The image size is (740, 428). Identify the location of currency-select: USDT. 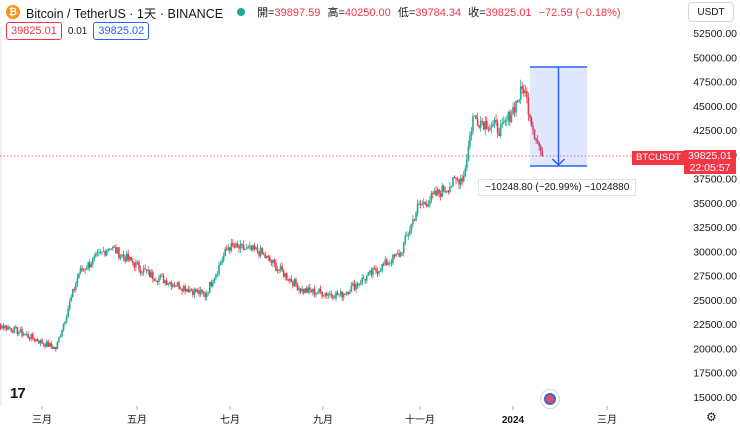
(711, 12).